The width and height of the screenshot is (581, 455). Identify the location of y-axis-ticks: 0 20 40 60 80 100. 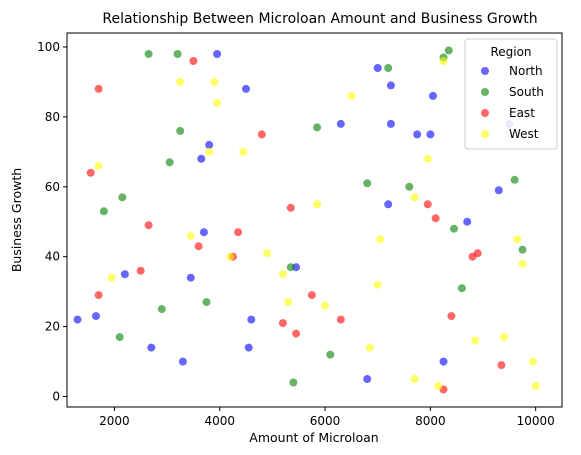
(52, 222).